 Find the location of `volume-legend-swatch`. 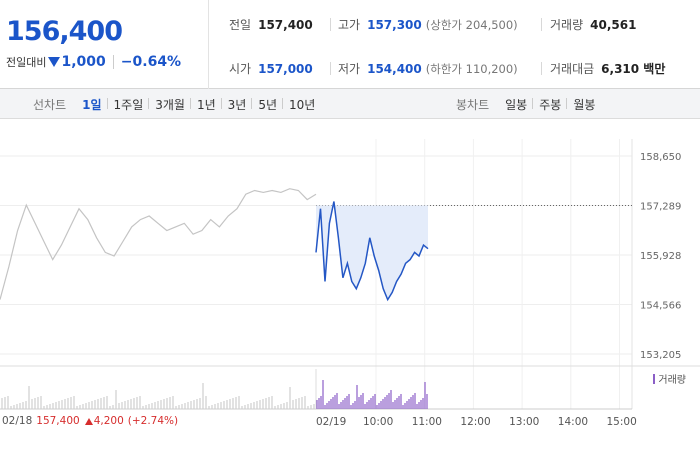

volume-legend-swatch is located at coordinates (654, 378).